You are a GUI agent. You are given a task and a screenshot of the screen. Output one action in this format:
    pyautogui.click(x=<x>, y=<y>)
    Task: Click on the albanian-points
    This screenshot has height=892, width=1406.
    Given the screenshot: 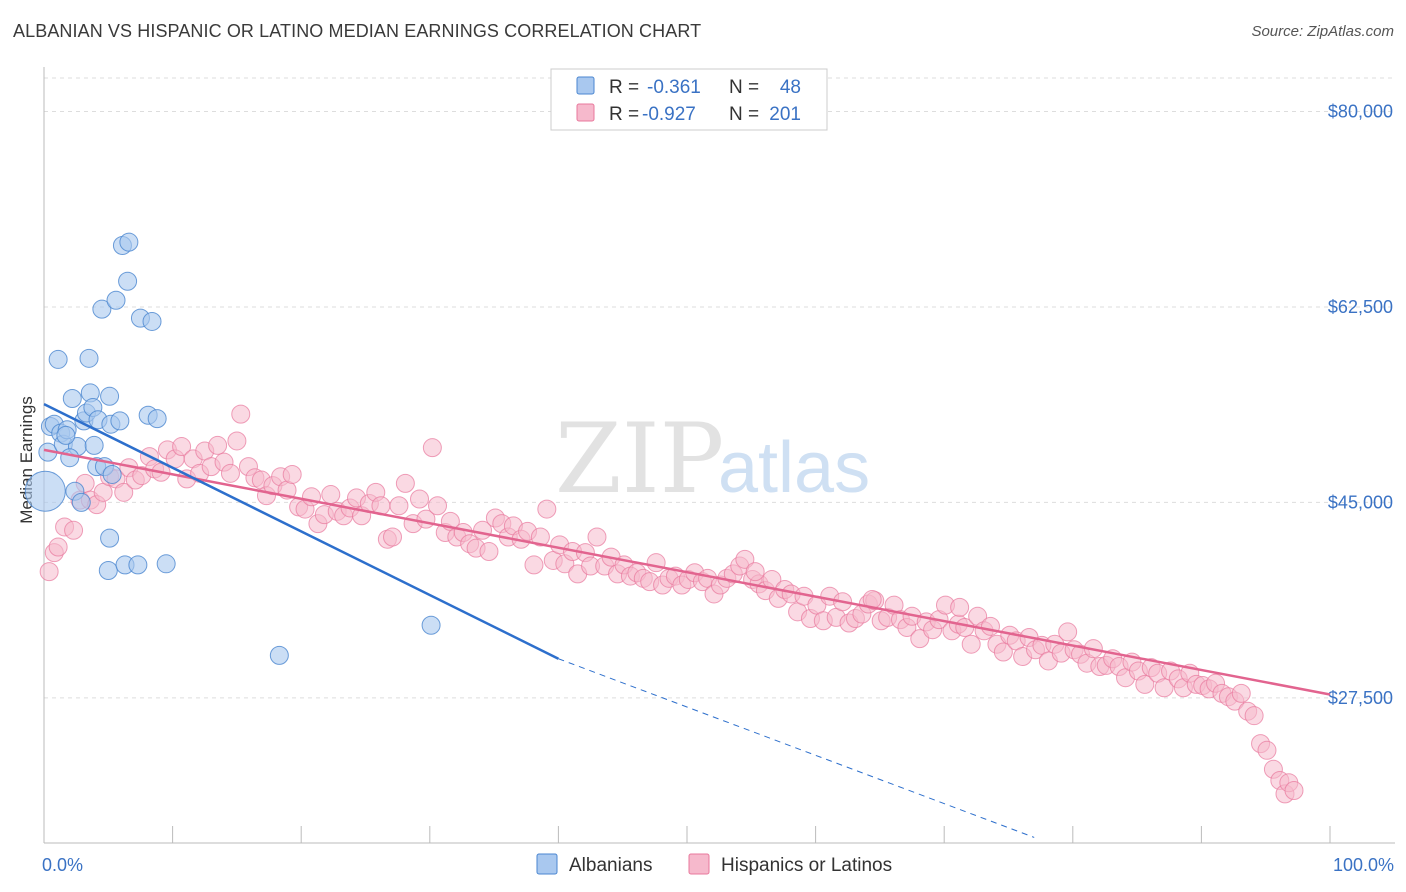 What is the action you would take?
    pyautogui.click(x=232, y=448)
    